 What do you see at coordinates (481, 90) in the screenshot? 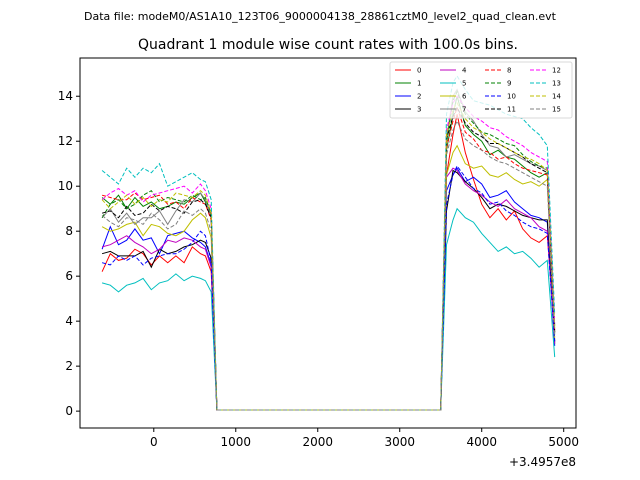
I see `legend-box` at bounding box center [481, 90].